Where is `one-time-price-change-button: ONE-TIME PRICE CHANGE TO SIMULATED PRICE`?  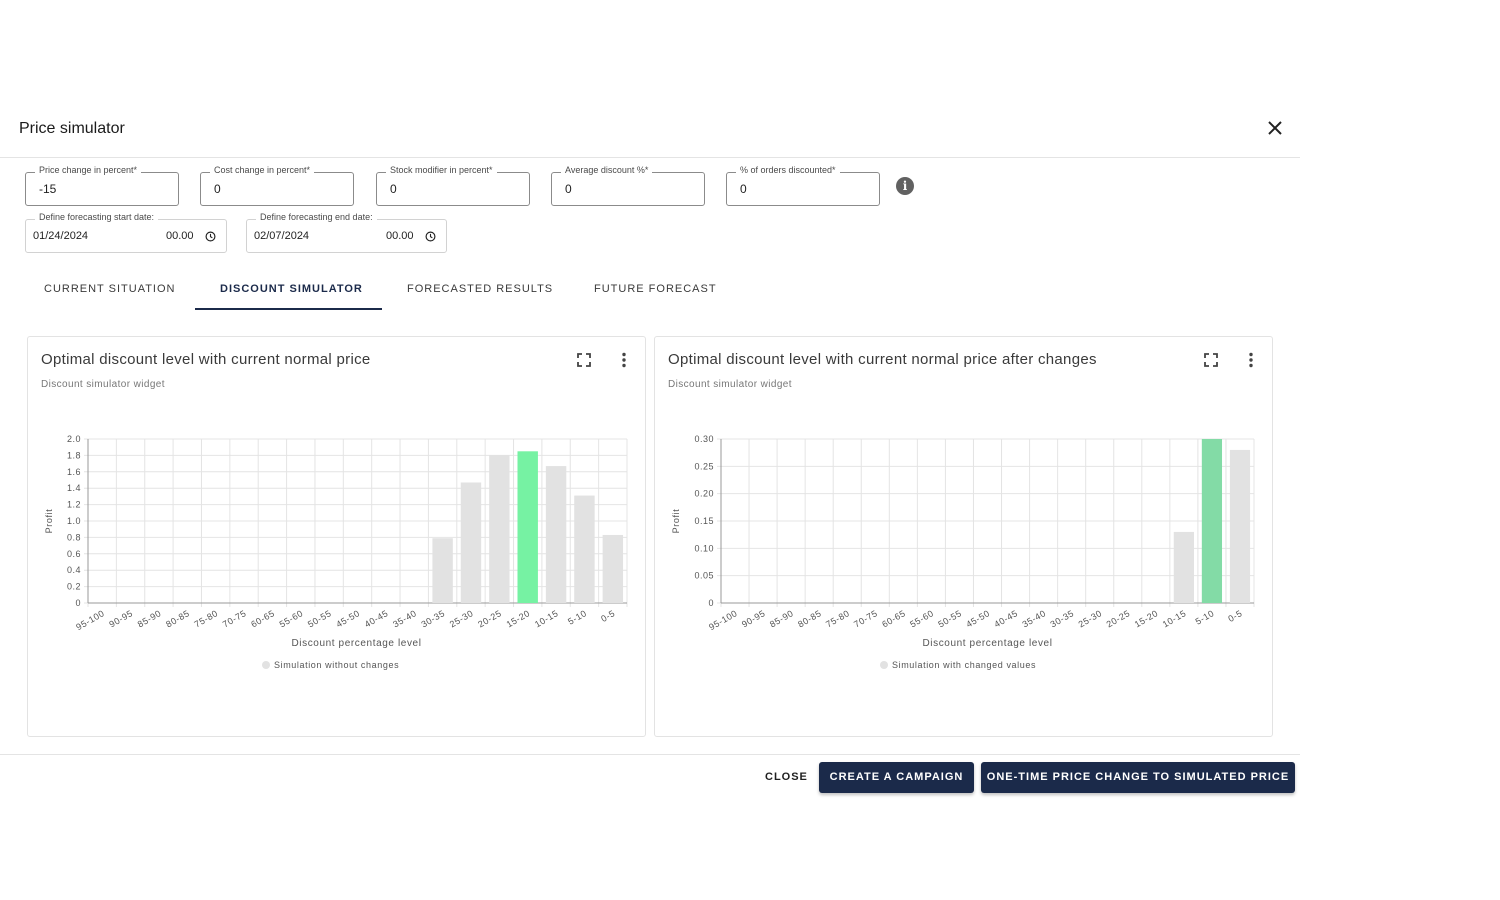 one-time-price-change-button: ONE-TIME PRICE CHANGE TO SIMULATED PRICE is located at coordinates (1138, 777).